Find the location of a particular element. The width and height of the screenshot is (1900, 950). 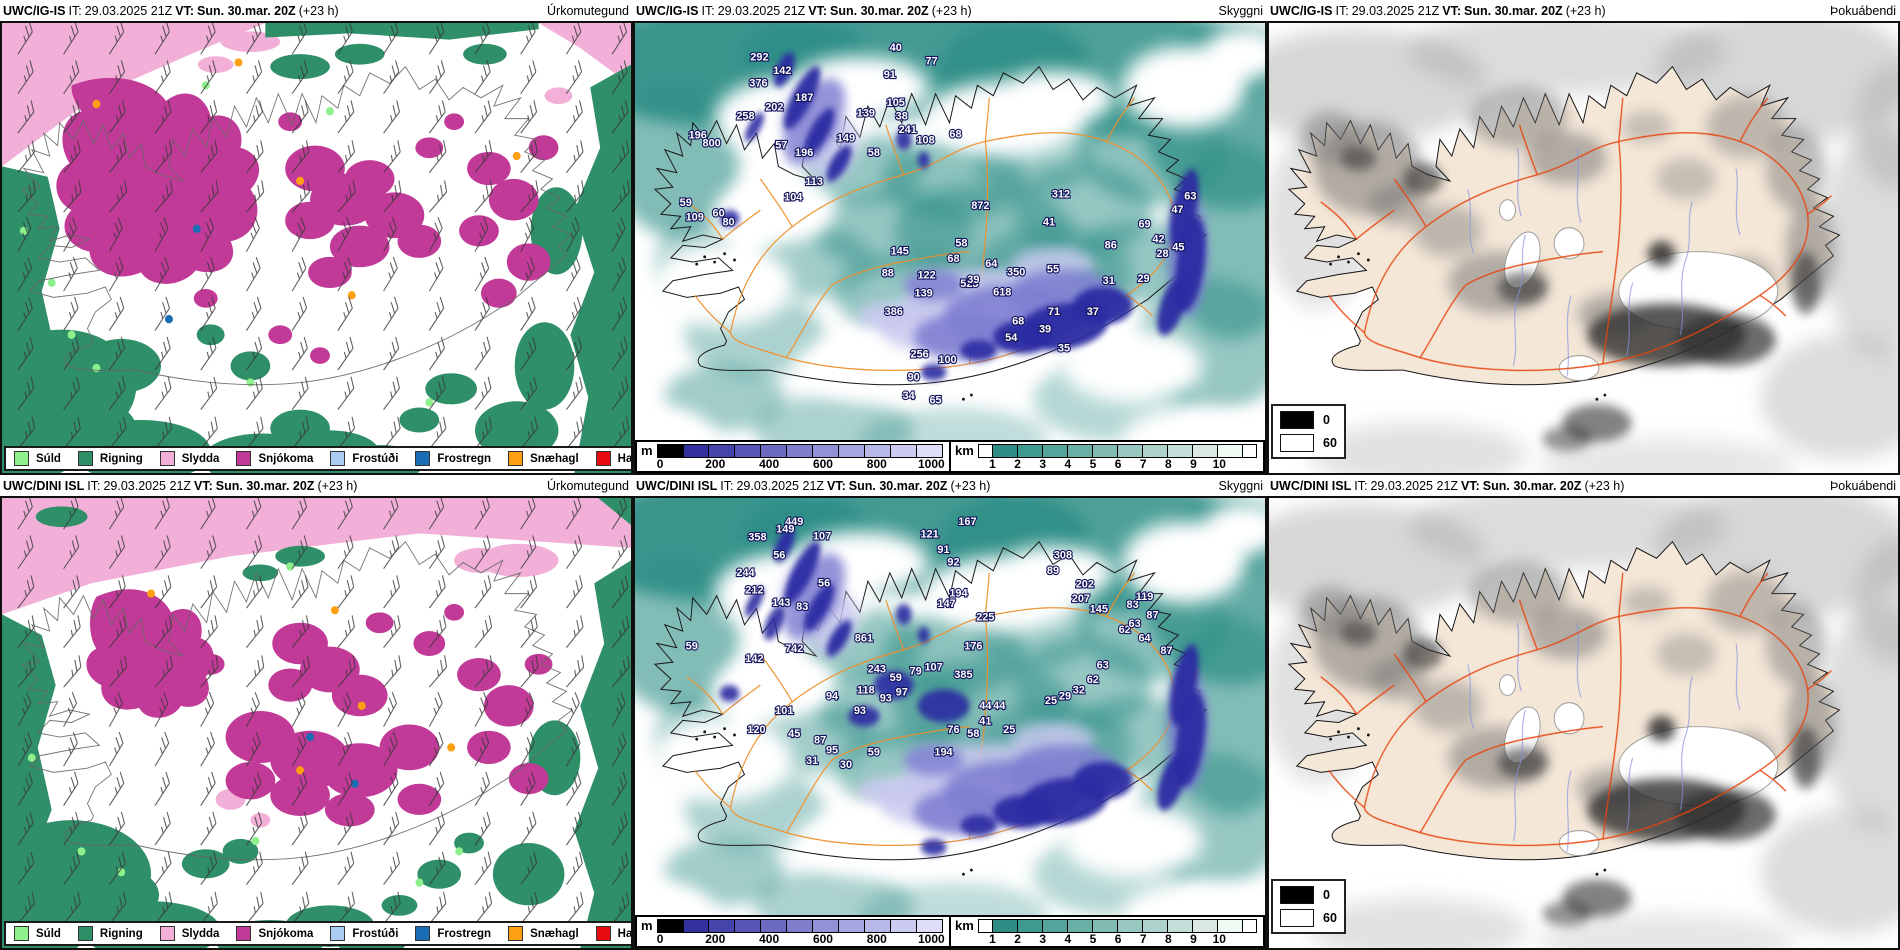

lead-time: (+23 h) is located at coordinates (1585, 11).